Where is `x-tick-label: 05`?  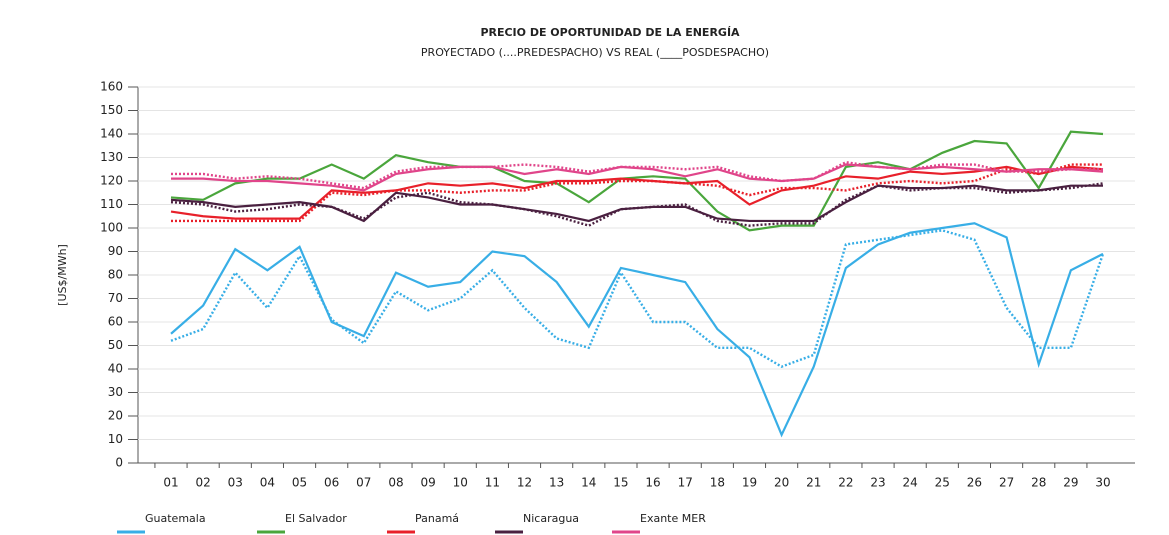
x-tick-label: 05 is located at coordinates (299, 483).